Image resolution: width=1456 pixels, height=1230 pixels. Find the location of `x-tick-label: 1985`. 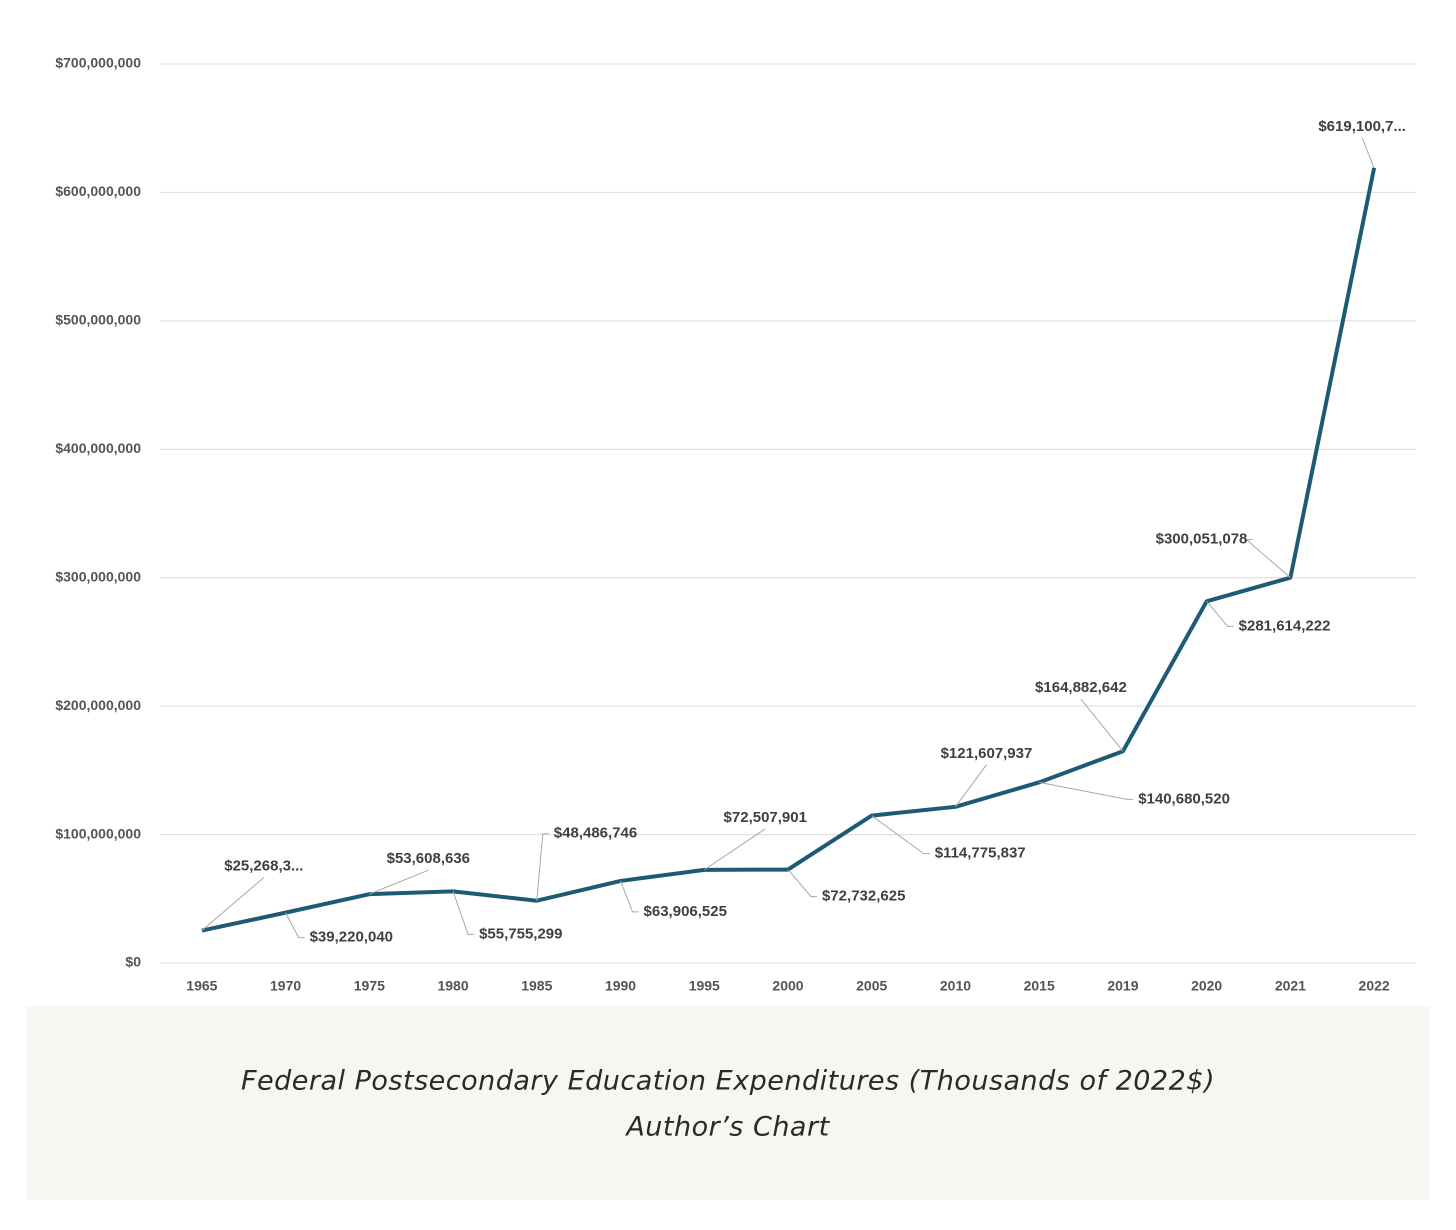

x-tick-label: 1985 is located at coordinates (536, 986).